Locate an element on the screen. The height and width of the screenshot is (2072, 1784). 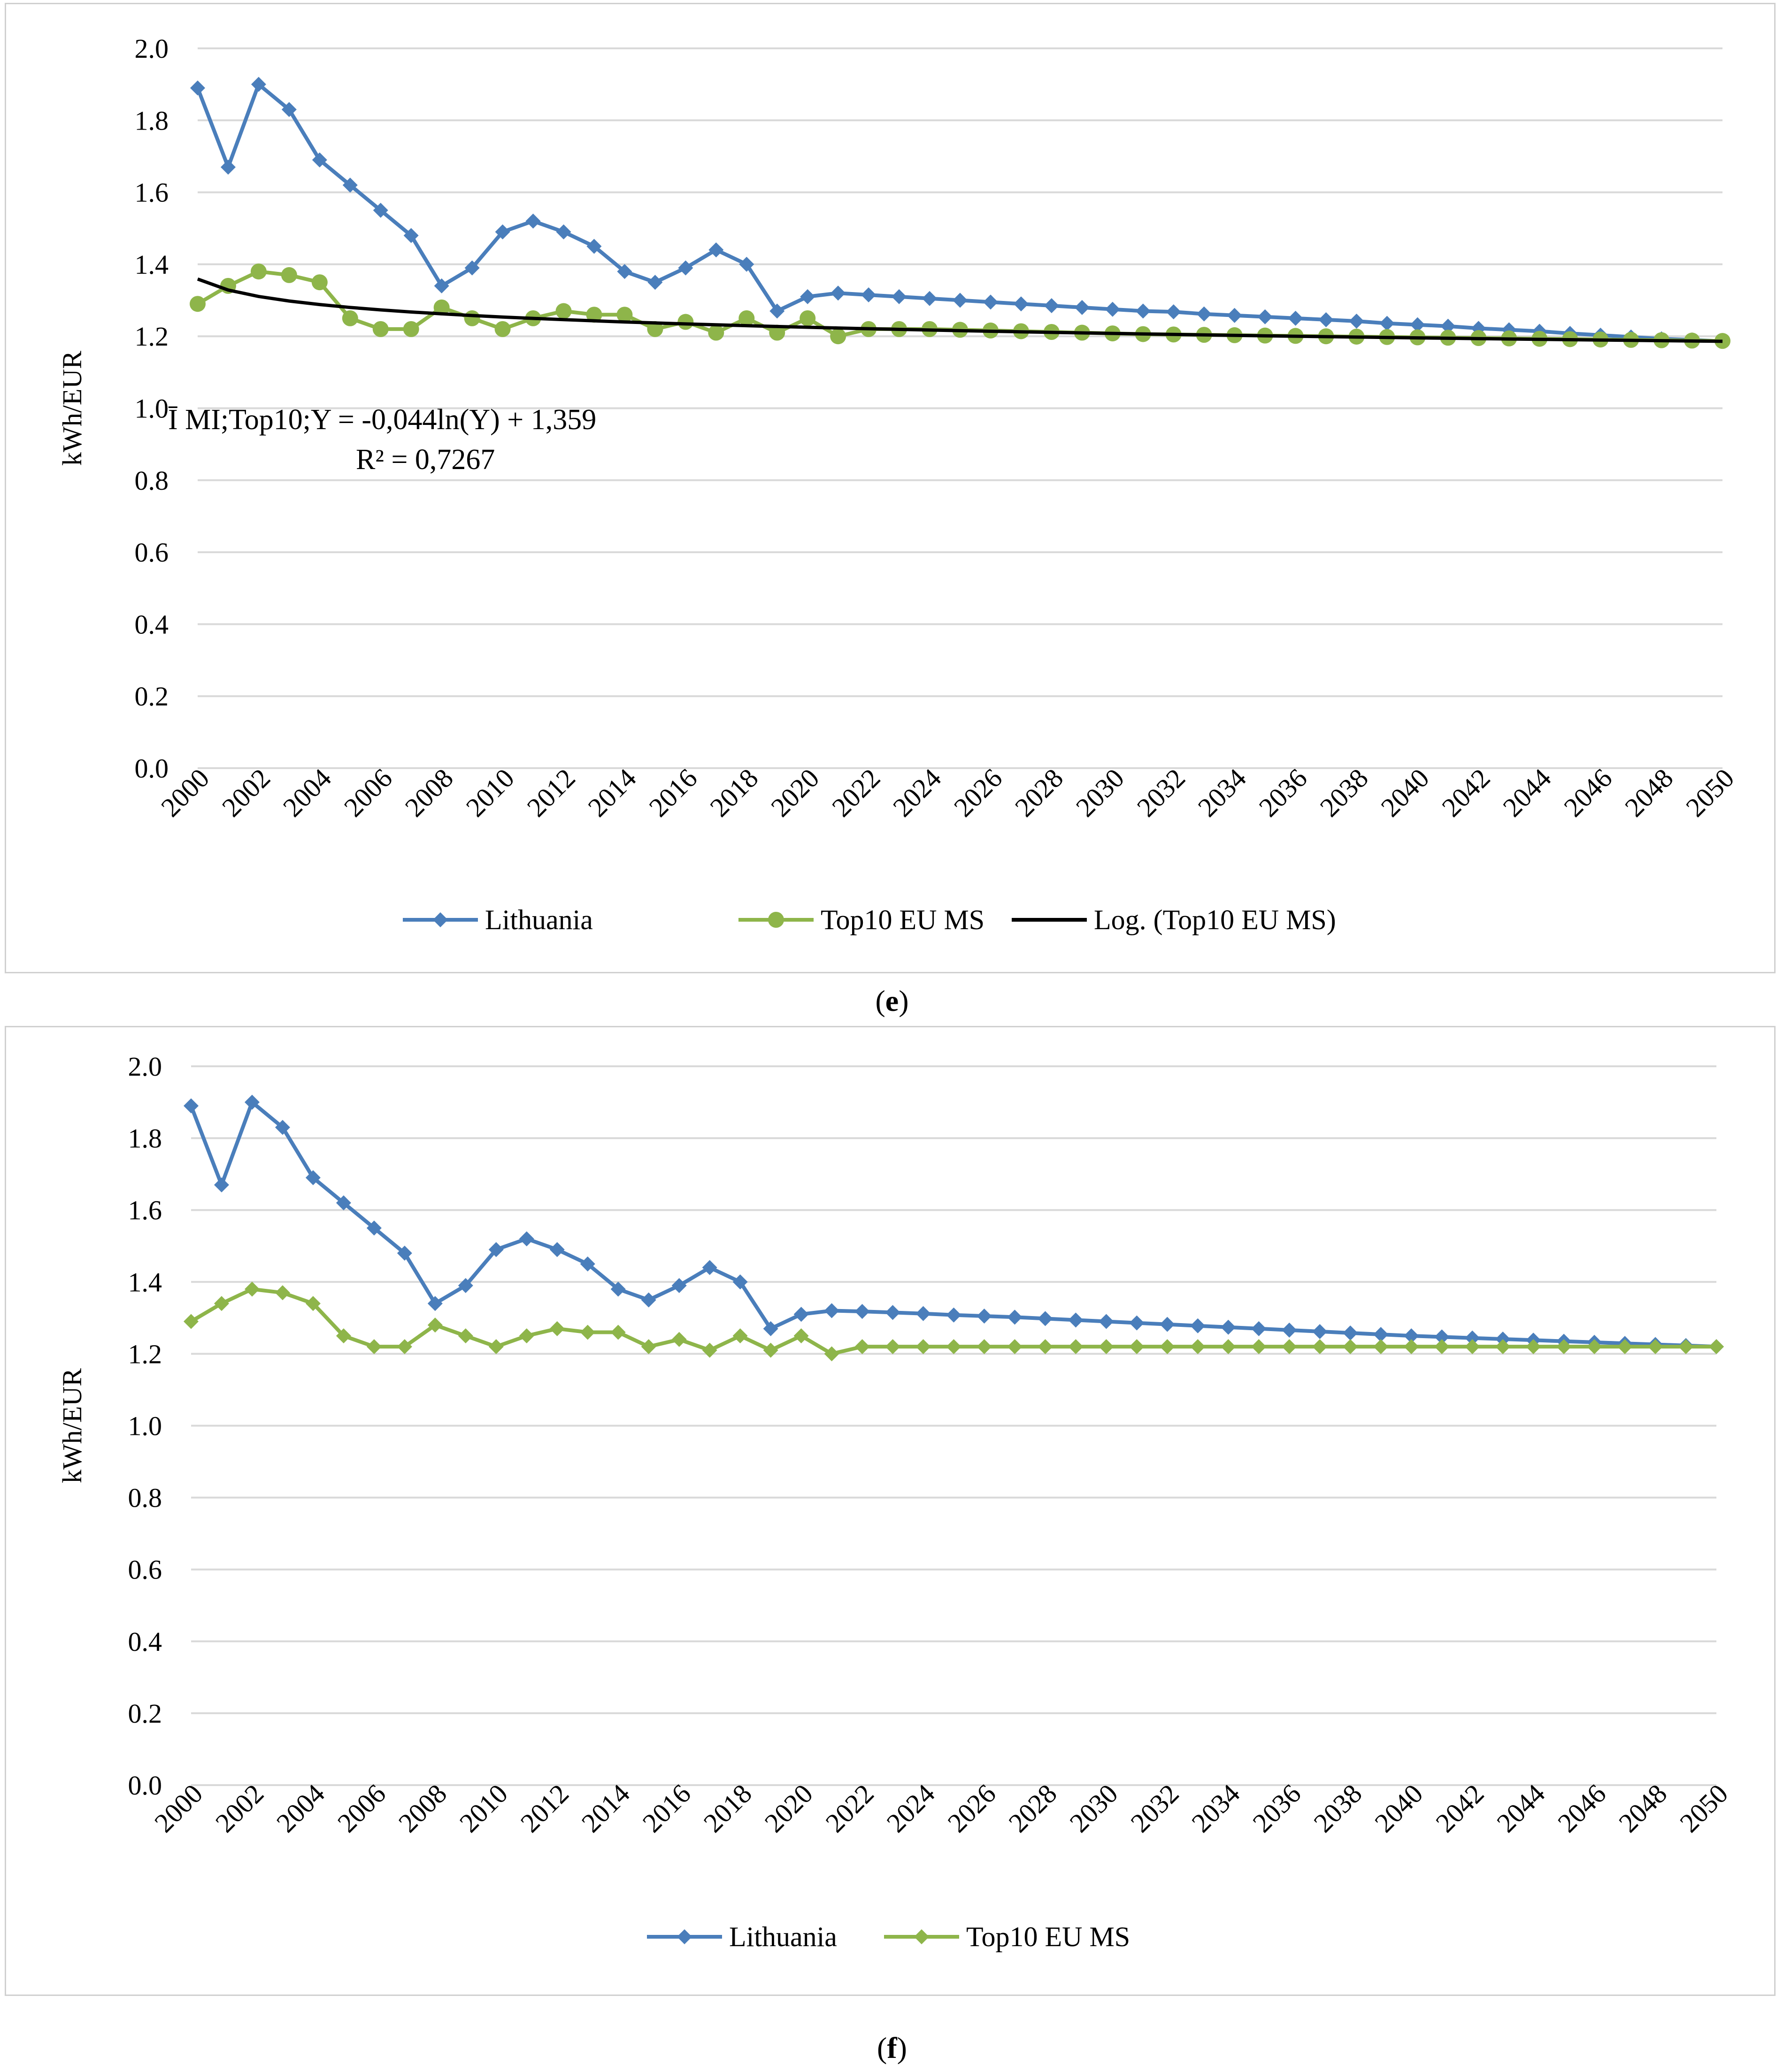
x-tick-label: 2002 is located at coordinates (239, 1808).